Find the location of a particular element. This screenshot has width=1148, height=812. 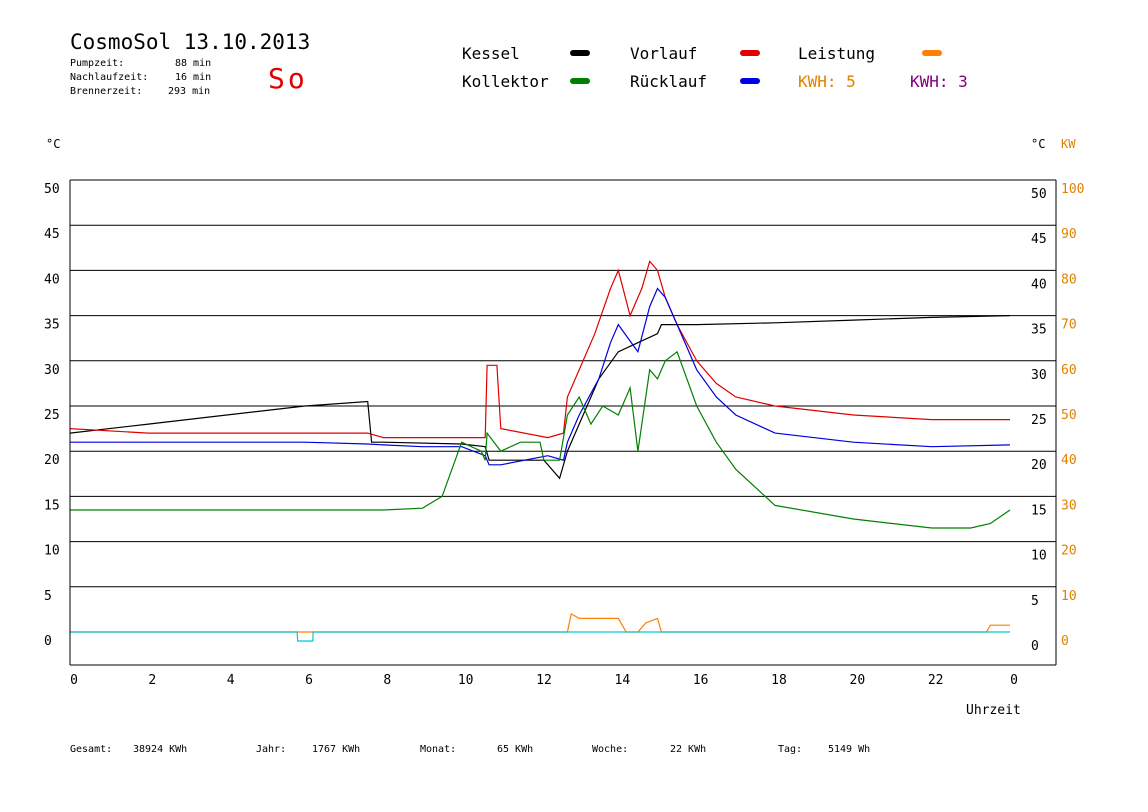

y2-tick-label: 50 is located at coordinates (1069, 415).